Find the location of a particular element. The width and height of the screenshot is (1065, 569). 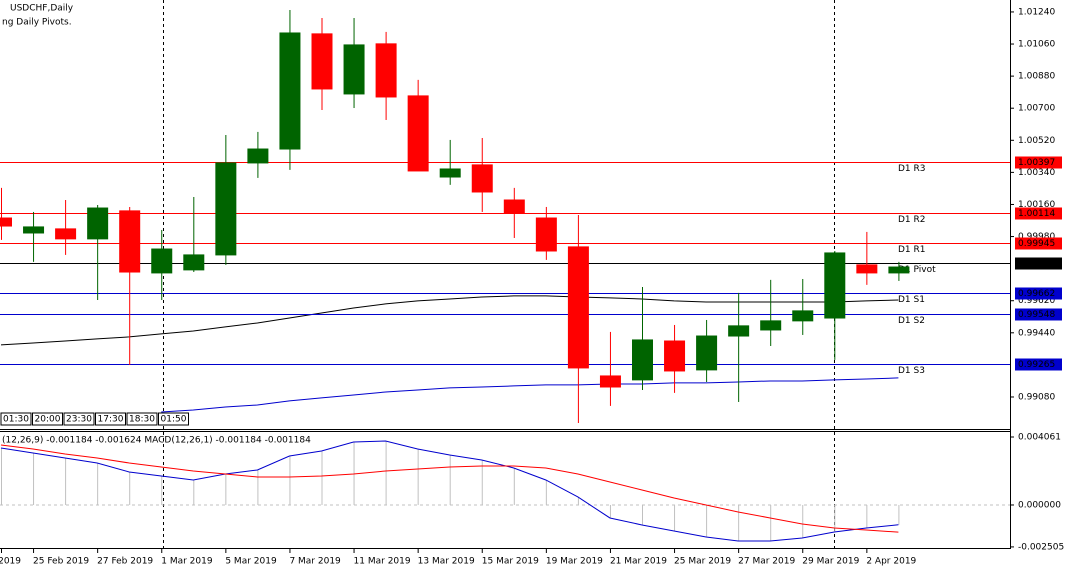

macd-line is located at coordinates (449, 488).